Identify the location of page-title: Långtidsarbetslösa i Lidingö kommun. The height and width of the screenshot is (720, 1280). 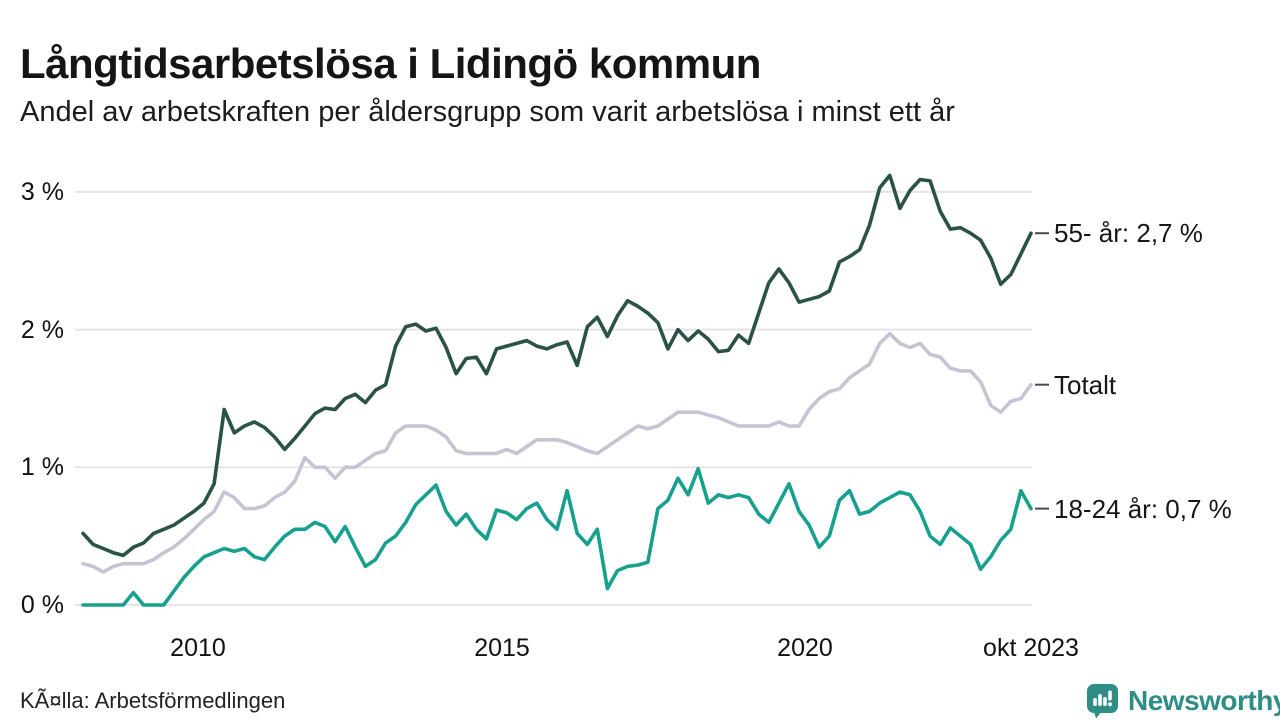
(390, 64).